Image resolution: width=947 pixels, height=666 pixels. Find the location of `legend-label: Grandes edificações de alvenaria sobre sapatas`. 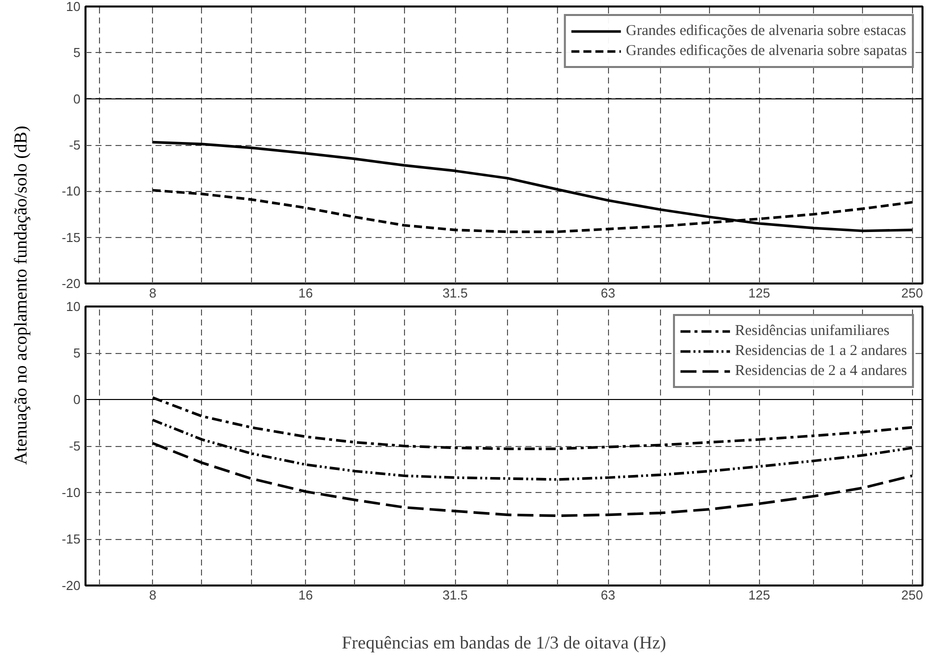

legend-label: Grandes edificações de alvenaria sobre sapatas is located at coordinates (766, 51).